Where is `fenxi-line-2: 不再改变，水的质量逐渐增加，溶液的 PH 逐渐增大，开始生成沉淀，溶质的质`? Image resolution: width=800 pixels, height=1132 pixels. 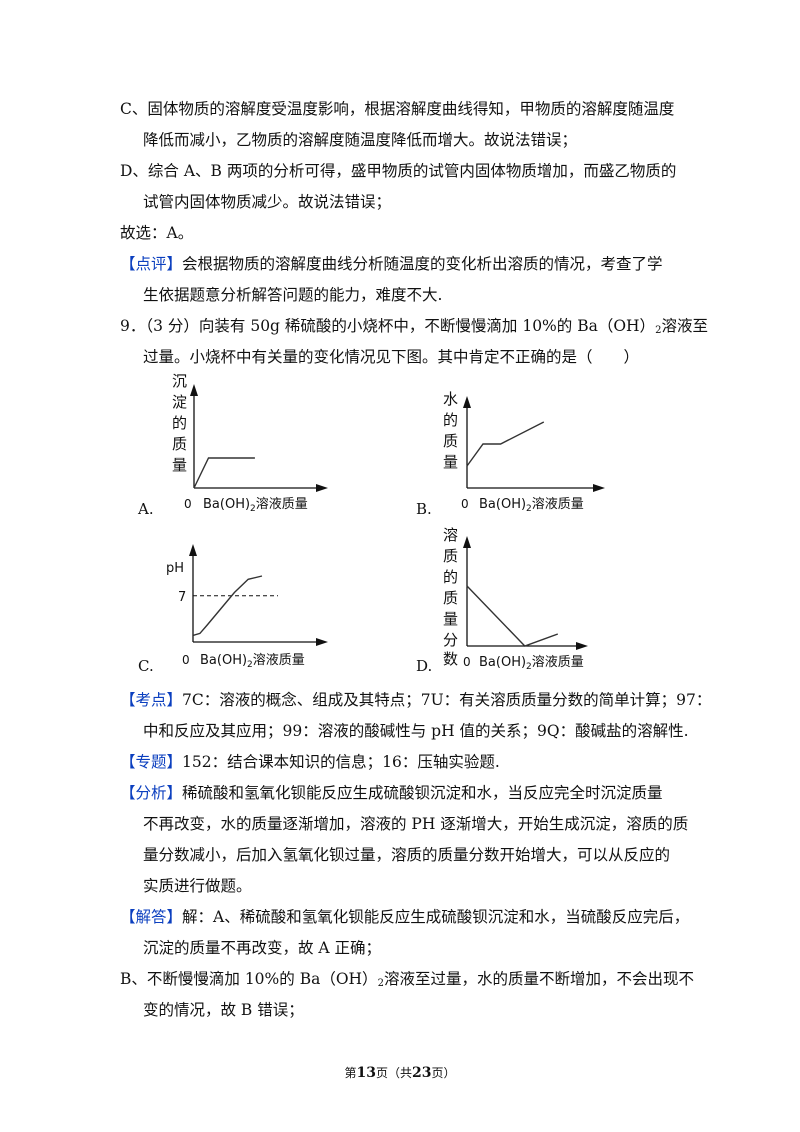 fenxi-line-2: 不再改变，水的质量逐渐增加，溶液的 PH 逐渐增大，开始生成沉淀，溶质的质 is located at coordinates (416, 824).